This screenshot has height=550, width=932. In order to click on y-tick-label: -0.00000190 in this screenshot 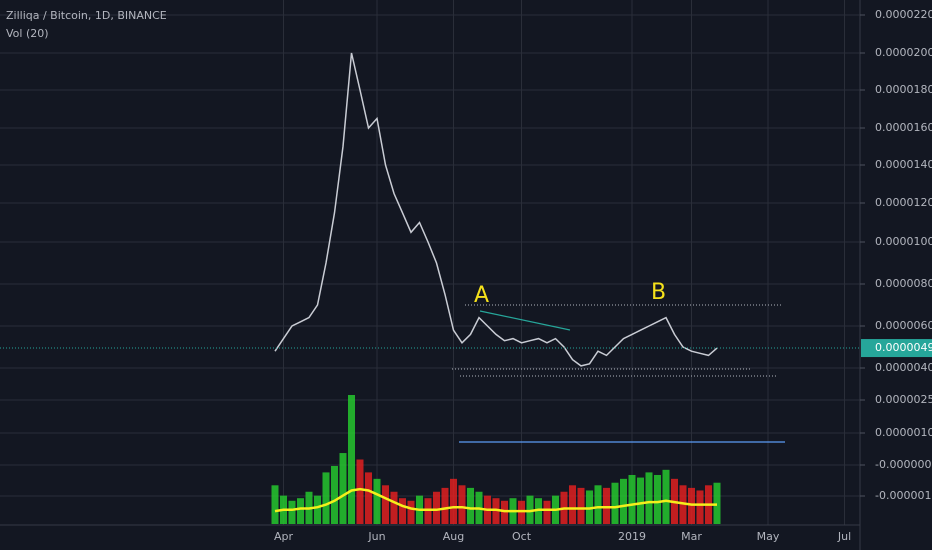, I will do `click(903, 495)`.